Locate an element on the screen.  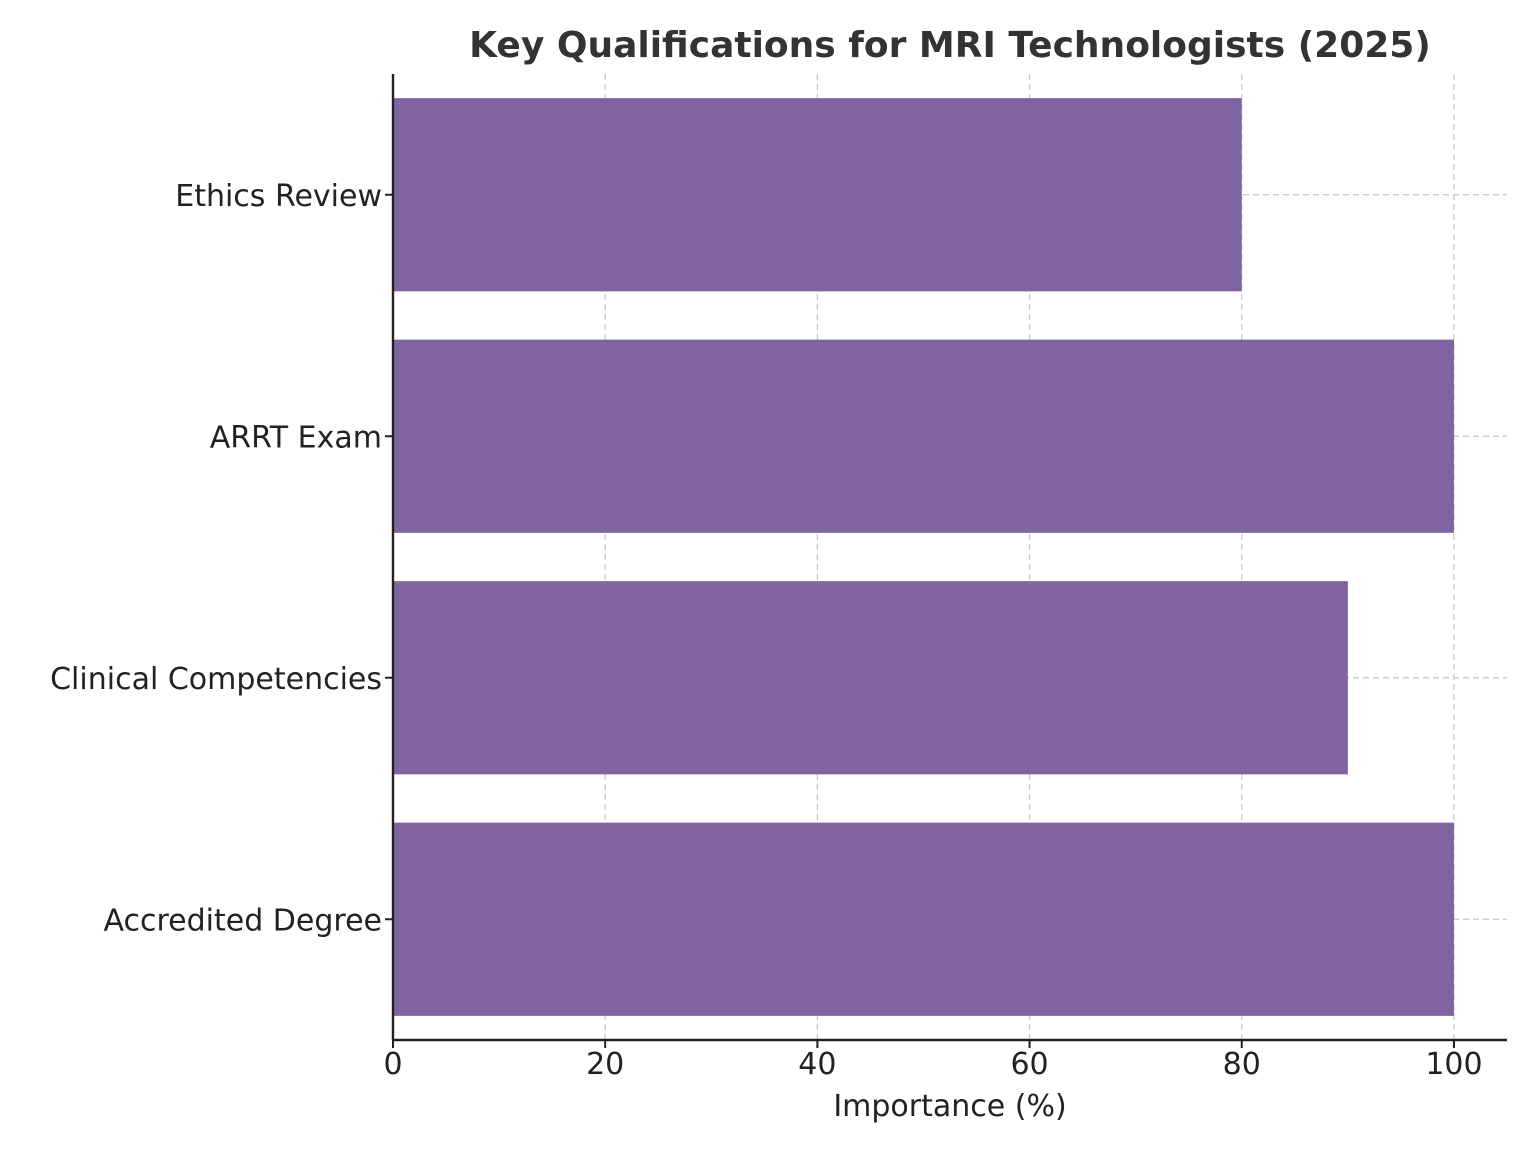
bar-arrt-exam is located at coordinates (923, 436).